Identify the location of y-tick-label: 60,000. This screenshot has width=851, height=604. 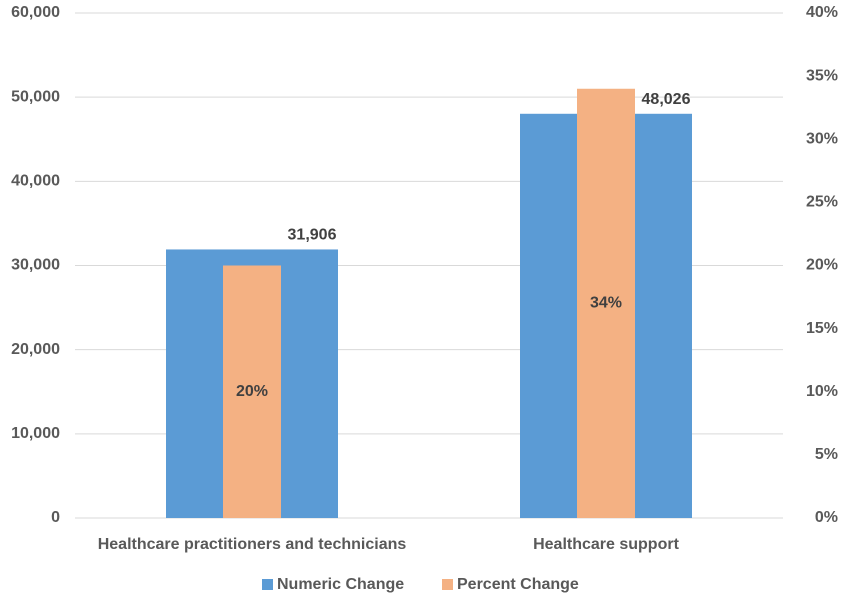
(35, 12).